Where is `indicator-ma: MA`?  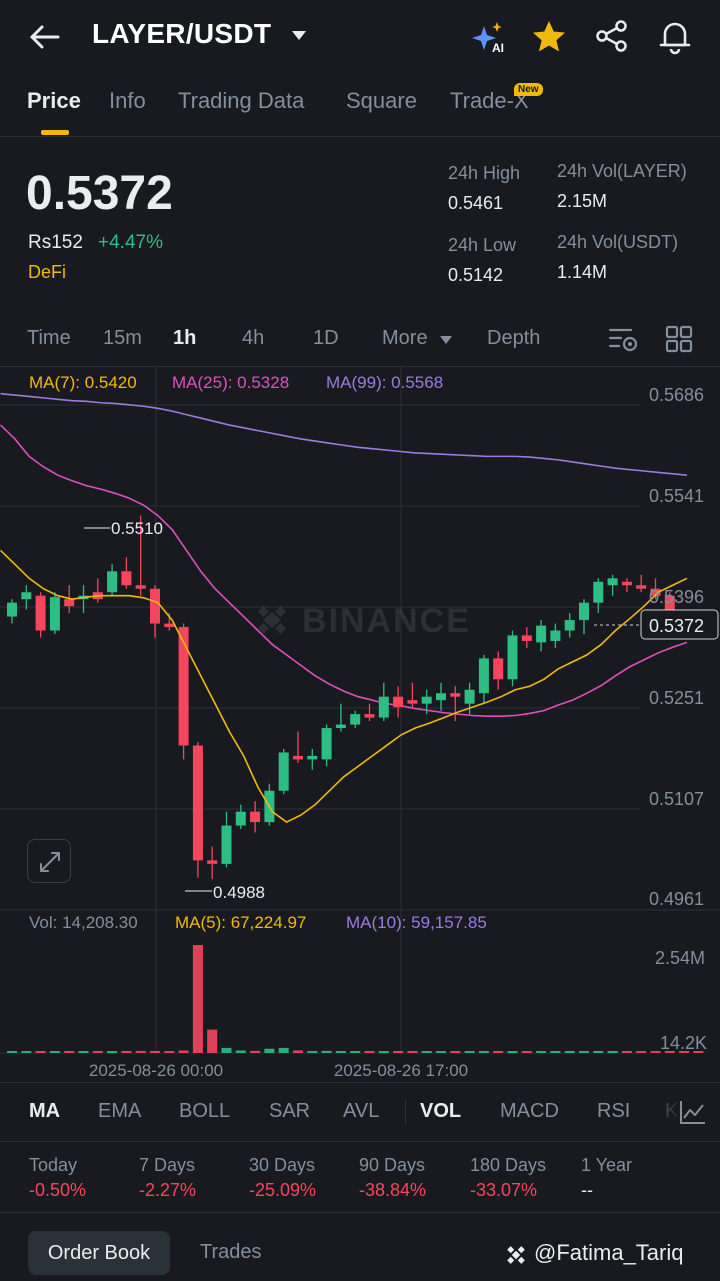
indicator-ma: MA is located at coordinates (45, 1111).